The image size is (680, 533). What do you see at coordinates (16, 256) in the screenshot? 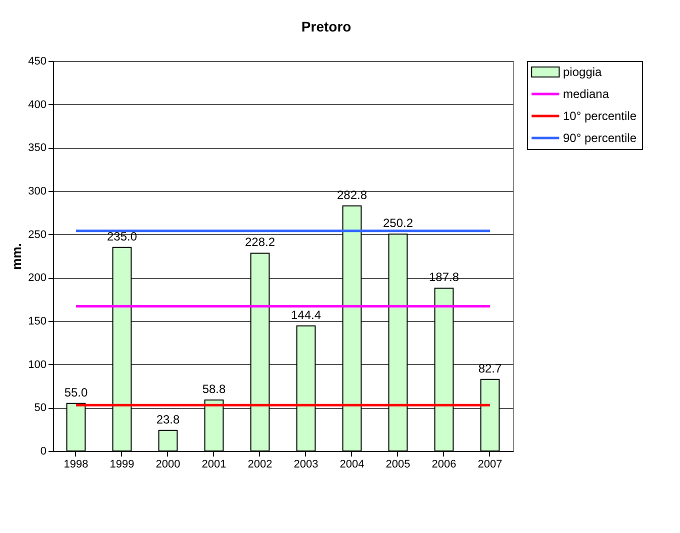
I see `y-axis-title: mm.` at bounding box center [16, 256].